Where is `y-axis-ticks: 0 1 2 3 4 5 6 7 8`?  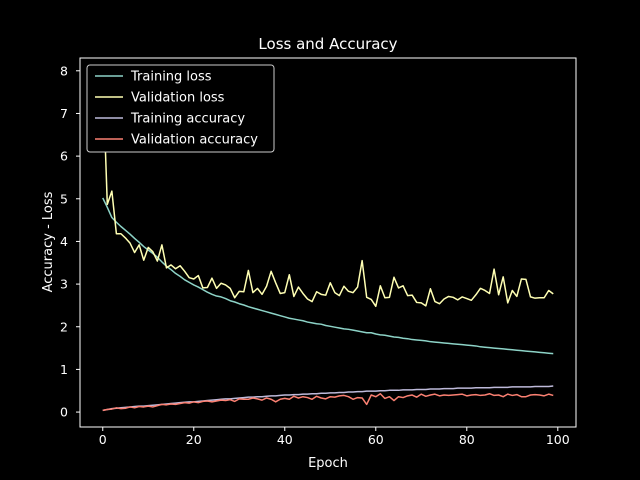
y-axis-ticks: 0 1 2 3 4 5 6 7 8 is located at coordinates (70, 241).